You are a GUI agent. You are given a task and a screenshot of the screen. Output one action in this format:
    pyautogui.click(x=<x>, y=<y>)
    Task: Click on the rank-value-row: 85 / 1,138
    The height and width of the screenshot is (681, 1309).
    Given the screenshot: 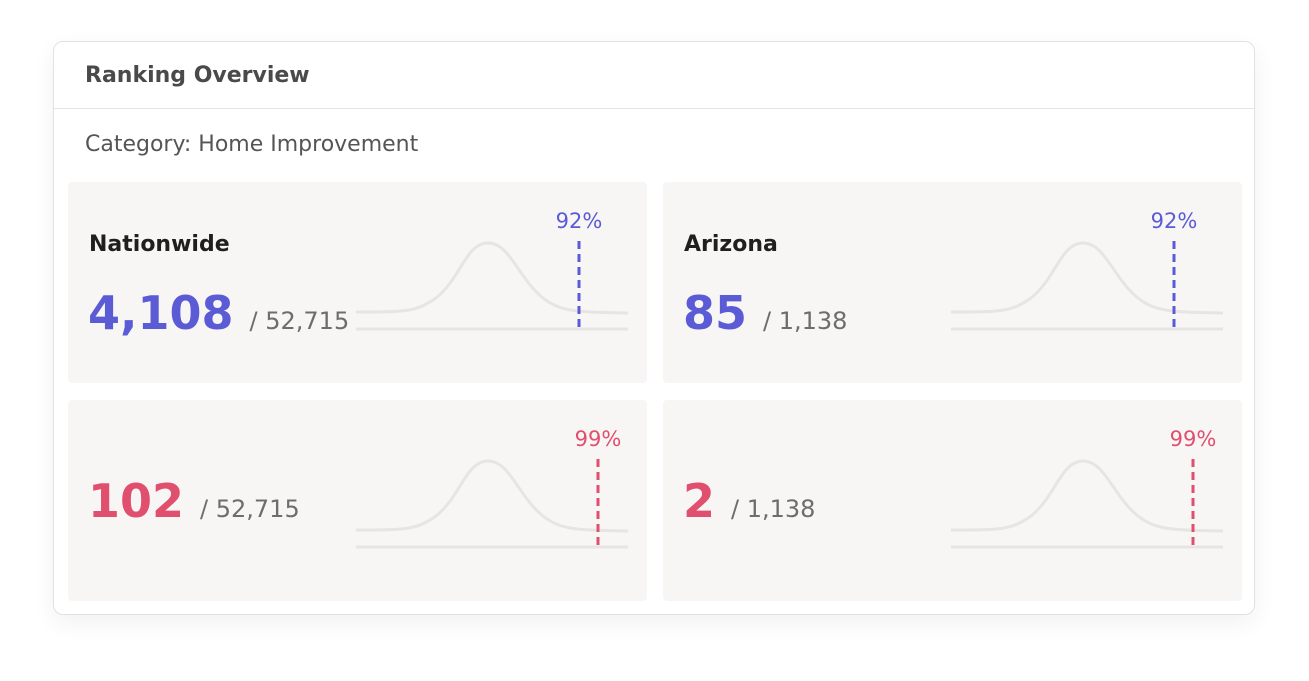 What is the action you would take?
    pyautogui.click(x=765, y=313)
    